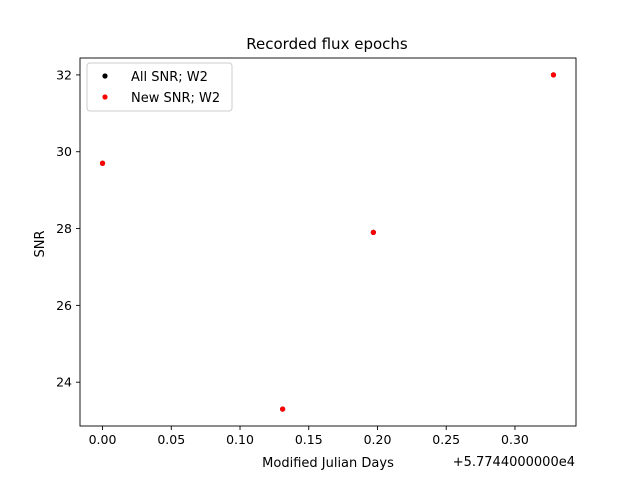 This screenshot has width=640, height=480. Describe the element at coordinates (64, 228) in the screenshot. I see `y-tick-label: 28` at that location.